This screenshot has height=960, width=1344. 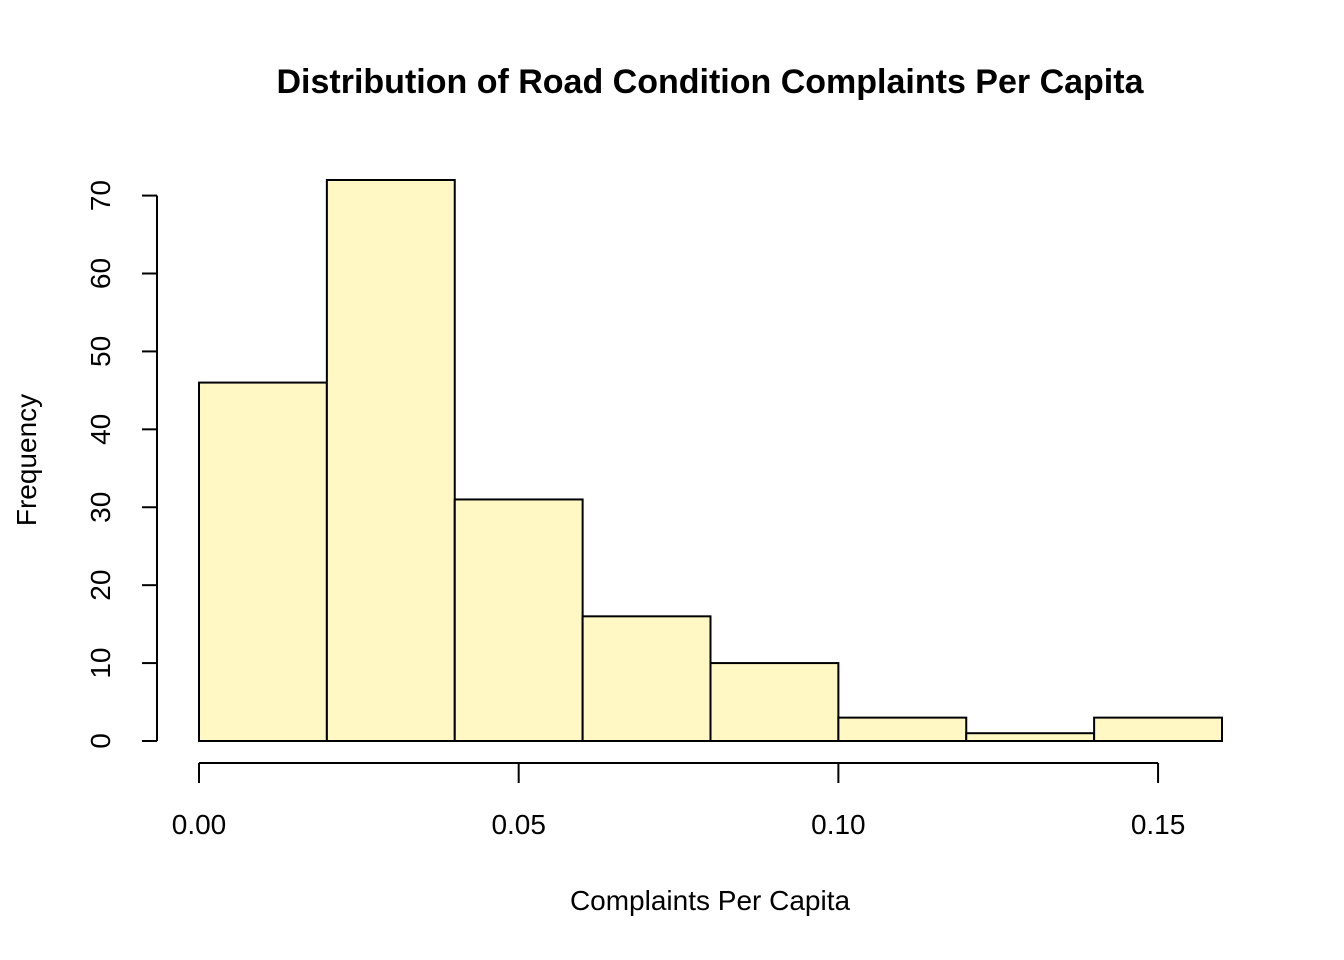 What do you see at coordinates (679, 801) in the screenshot?
I see `x-axis: 0.00 0.05 0.10 0.15` at bounding box center [679, 801].